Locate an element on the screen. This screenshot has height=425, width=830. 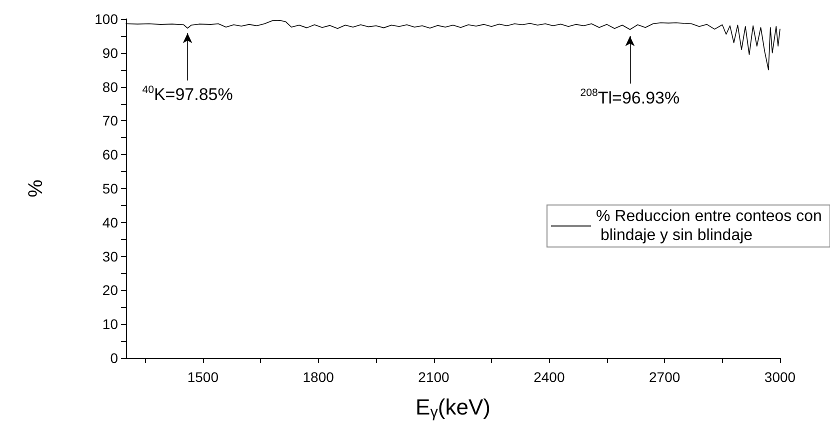
y-tick-label: 30 is located at coordinates (110, 256).